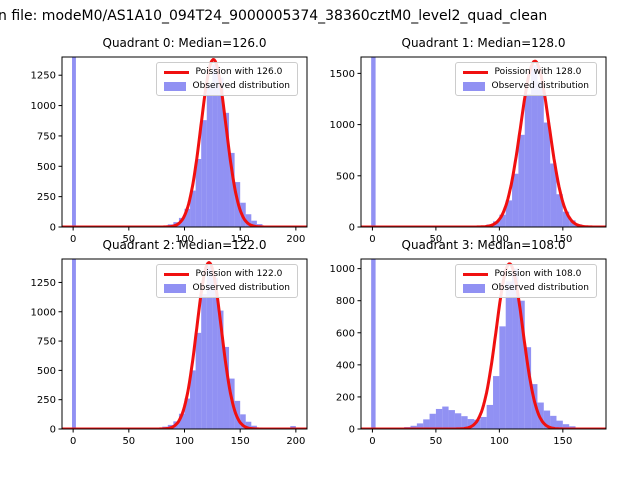 Image resolution: width=640 pixels, height=480 pixels. I want to click on legend-label-poisson: Poission with 122.0, so click(239, 274).